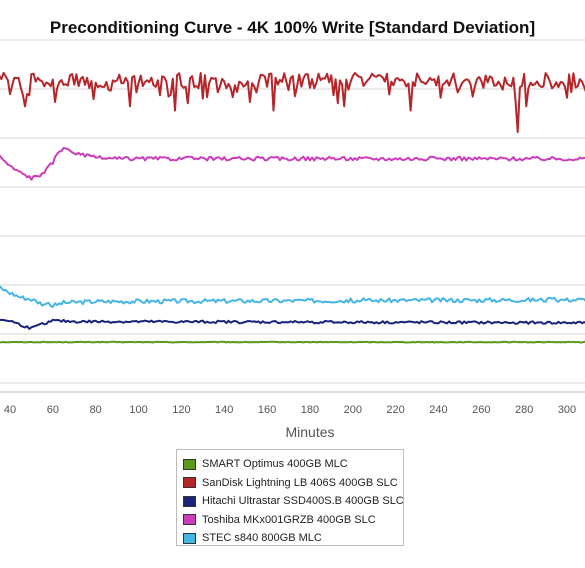  What do you see at coordinates (289, 519) in the screenshot?
I see `legend-label: Toshiba MKx001GRZB 400GB SLC` at bounding box center [289, 519].